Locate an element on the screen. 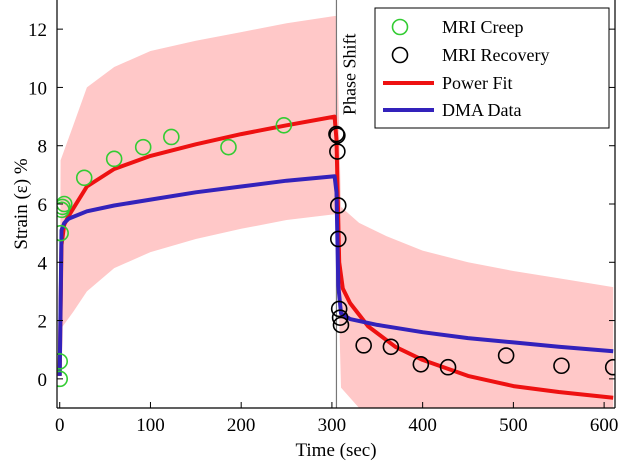 The image size is (625, 462). x-tick-label: 100 is located at coordinates (150, 425).